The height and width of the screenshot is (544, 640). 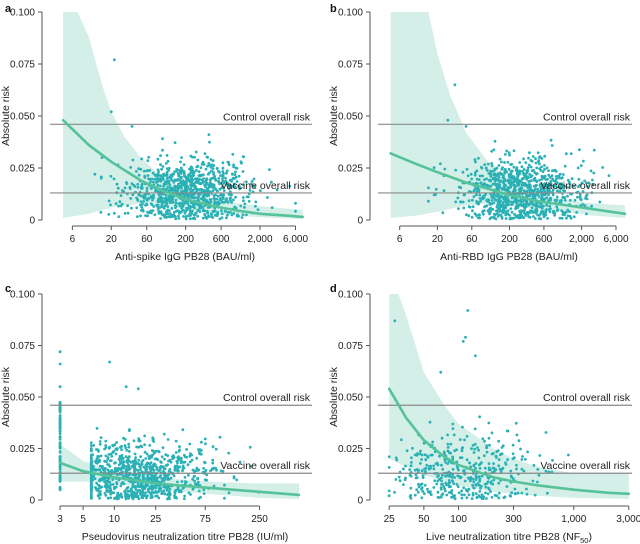 I want to click on confidence-band, so click(x=183, y=115).